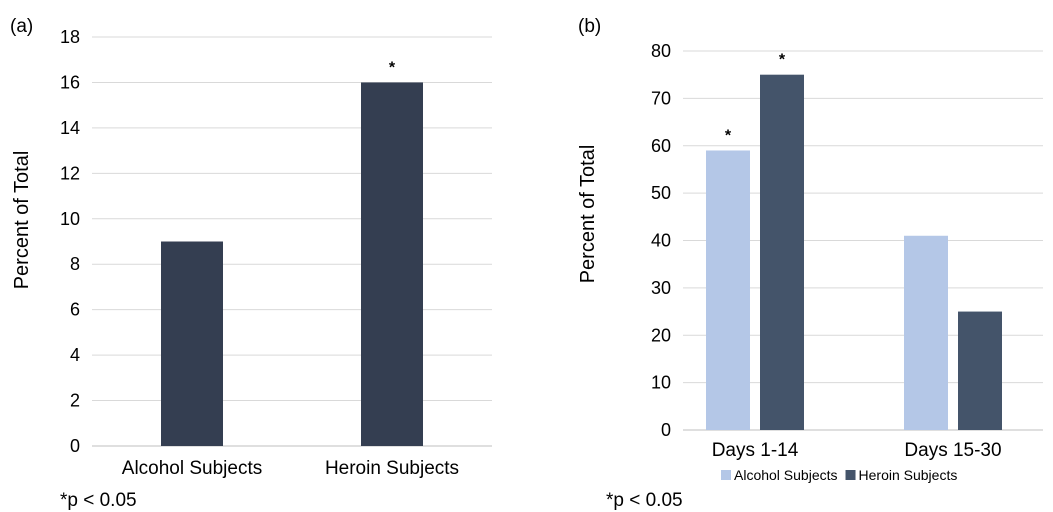 This screenshot has width=1053, height=512. I want to click on x-tick-label: Days 15-30, so click(952, 450).